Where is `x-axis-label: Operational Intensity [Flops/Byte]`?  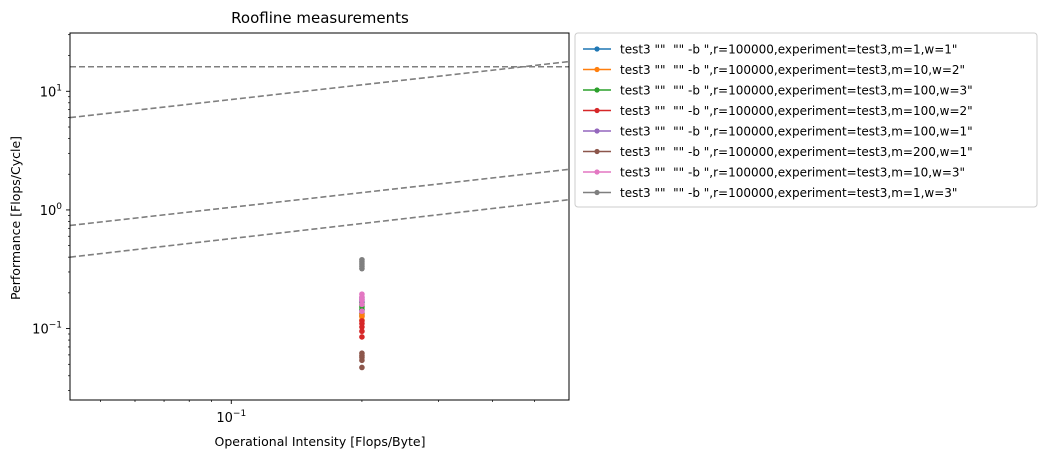
x-axis-label: Operational Intensity [Flops/Byte] is located at coordinates (320, 441).